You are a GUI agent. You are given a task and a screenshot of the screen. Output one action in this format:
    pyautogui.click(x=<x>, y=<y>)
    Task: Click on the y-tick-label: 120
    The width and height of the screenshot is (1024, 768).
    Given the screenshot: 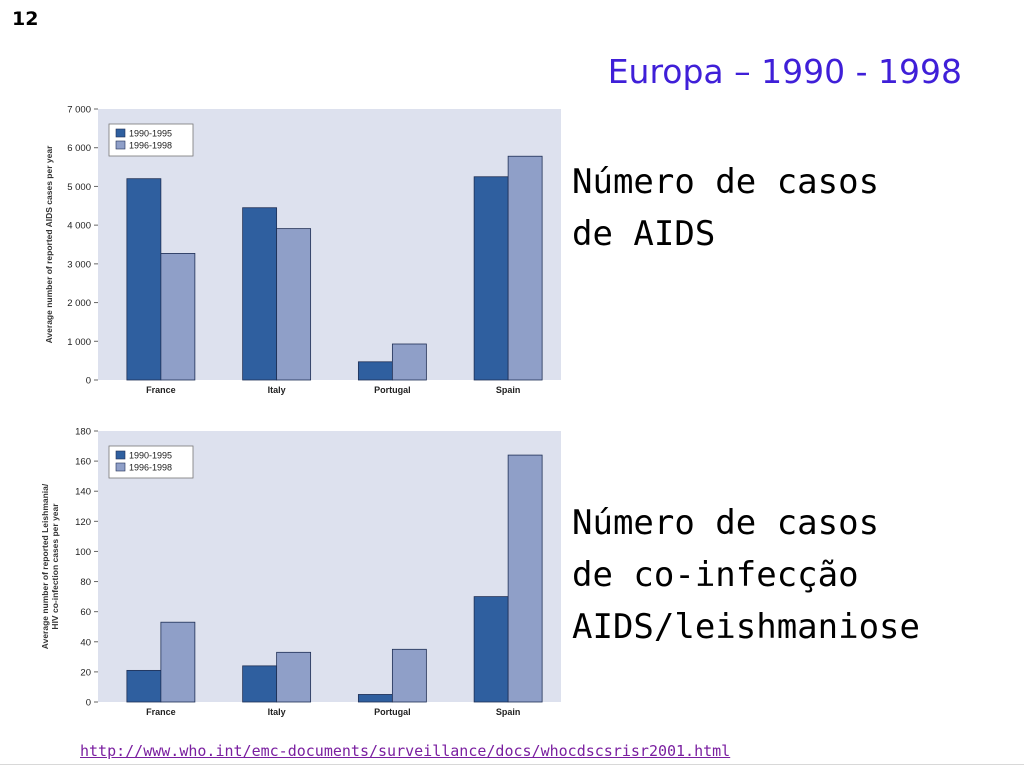 What is the action you would take?
    pyautogui.click(x=83, y=522)
    